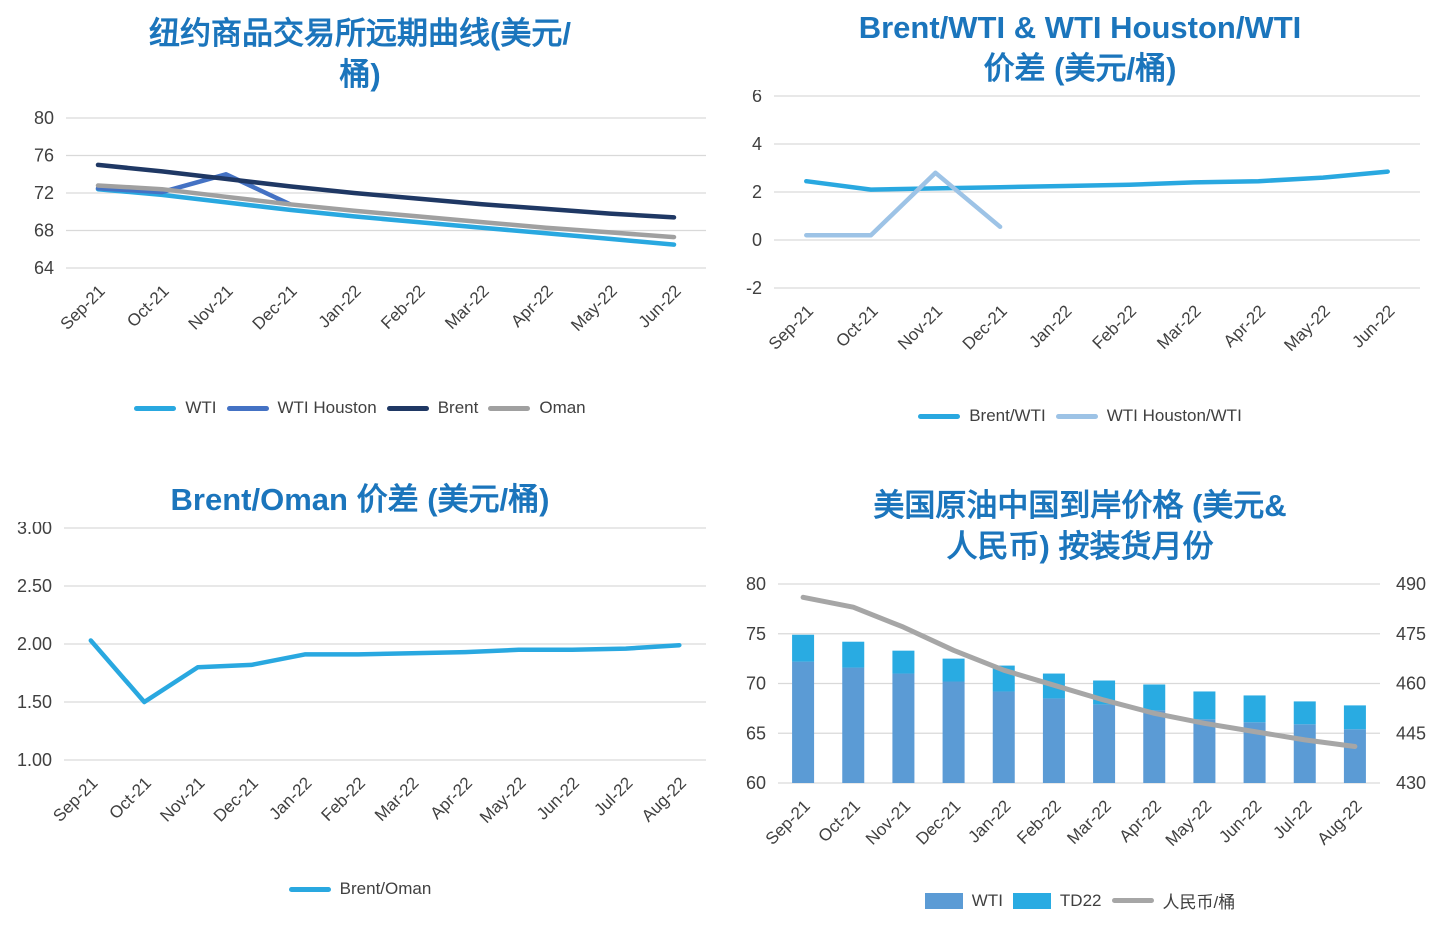  I want to click on y2-tick-label: 460, so click(1411, 684).